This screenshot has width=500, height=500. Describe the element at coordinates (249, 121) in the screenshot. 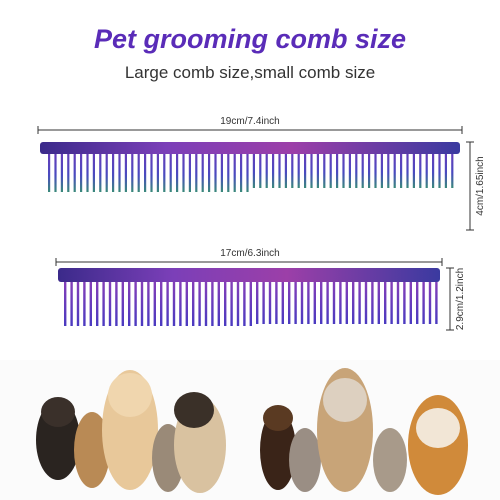

I see `width-label: 19cm/7.4inch` at that location.